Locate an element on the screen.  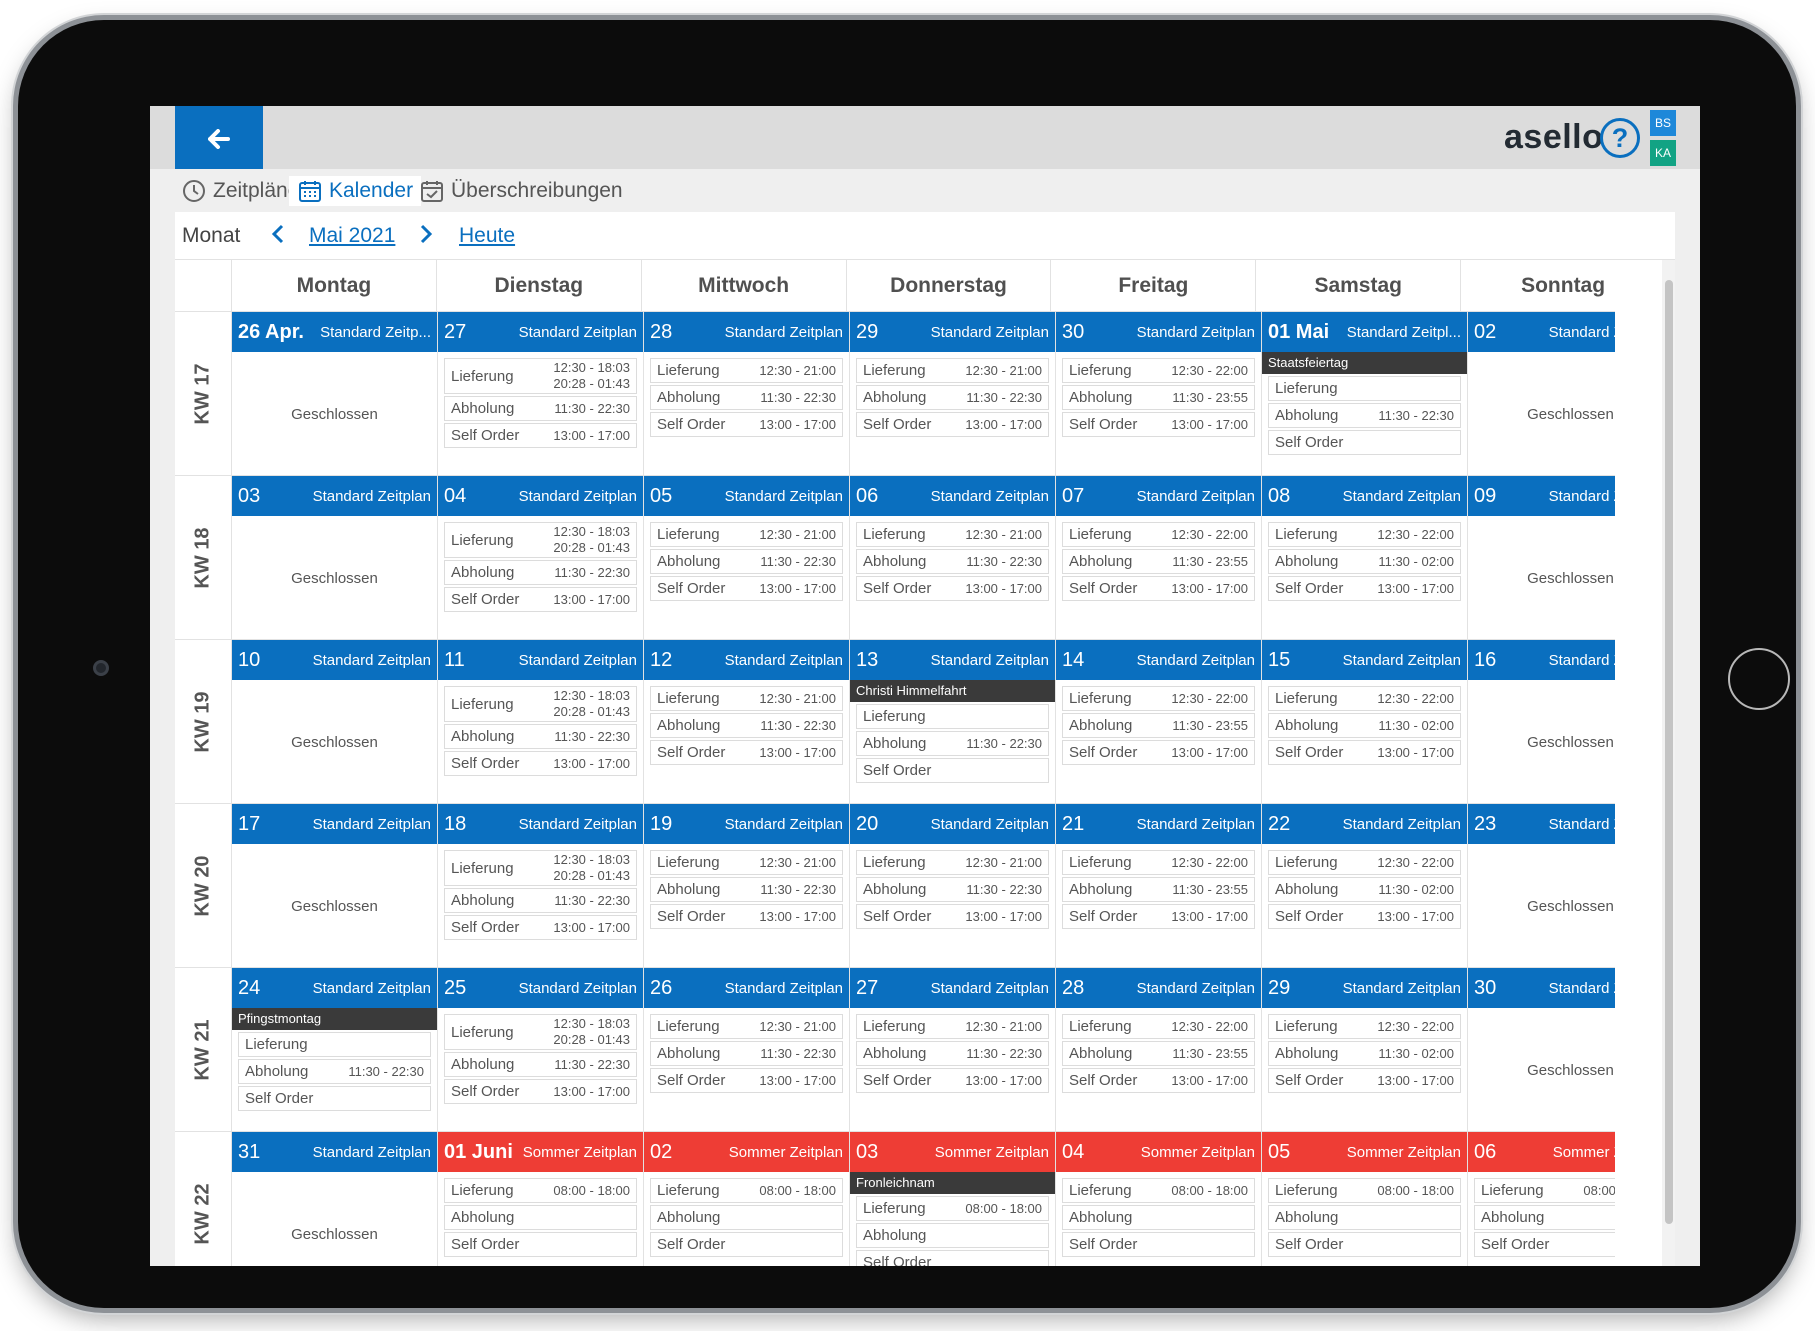
day-header: 25 Standard Zeitplan is located at coordinates (540, 988).